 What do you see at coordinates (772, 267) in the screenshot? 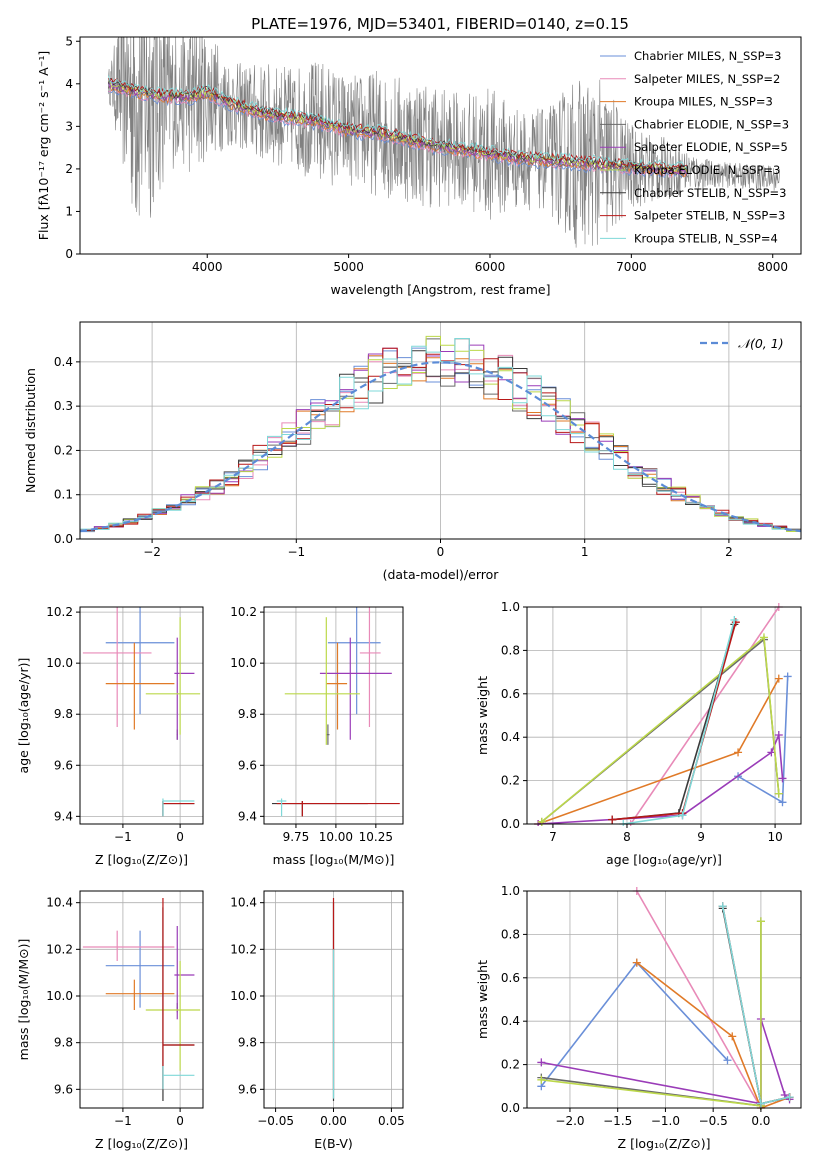
I see `x-tick-label: 8000` at bounding box center [772, 267].